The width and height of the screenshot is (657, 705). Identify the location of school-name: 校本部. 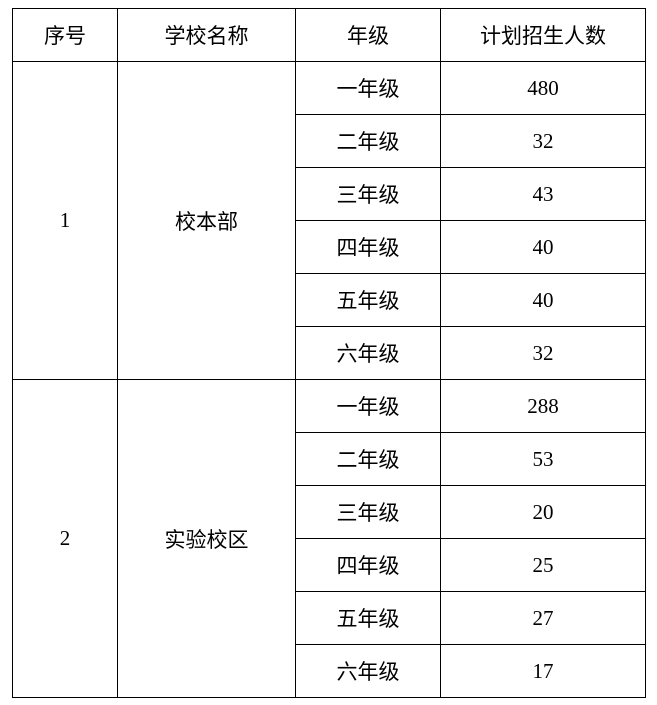
(206, 220).